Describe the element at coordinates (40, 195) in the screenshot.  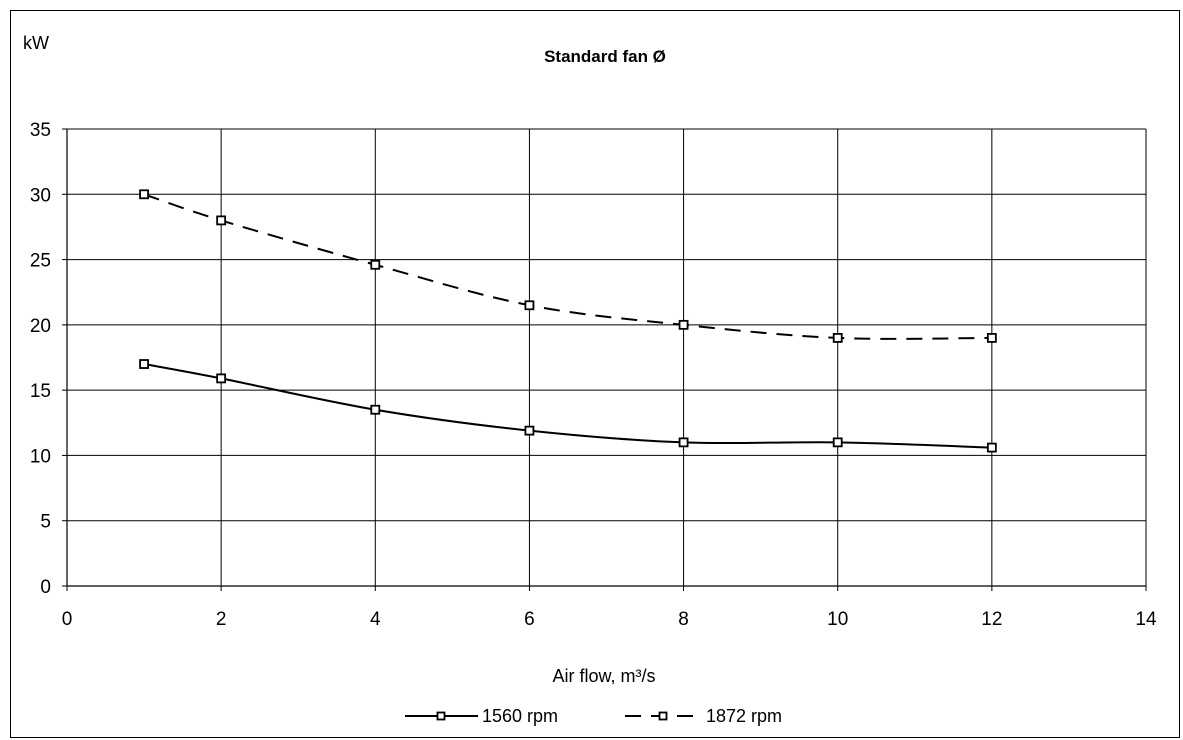
I see `y-tick-label: 30` at that location.